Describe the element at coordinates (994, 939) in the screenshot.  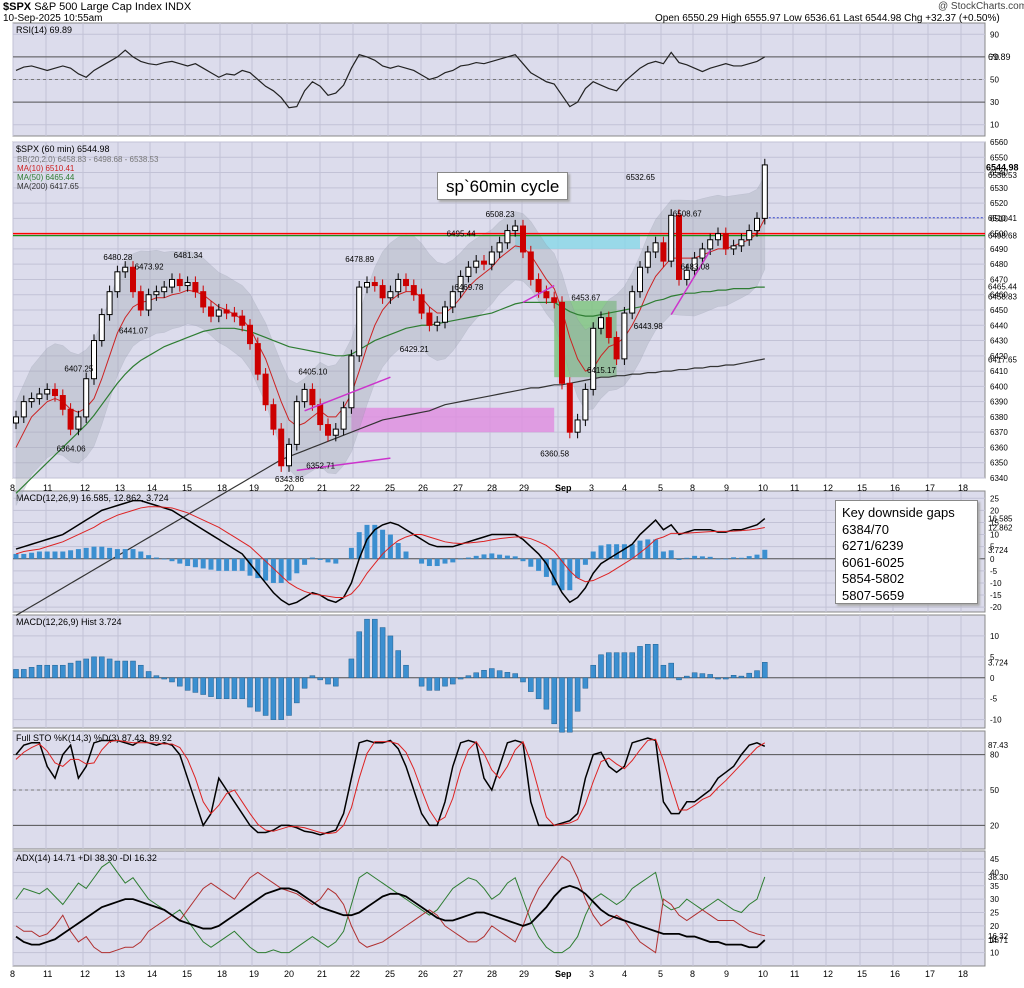
I see `y-tick-label: 15` at that location.